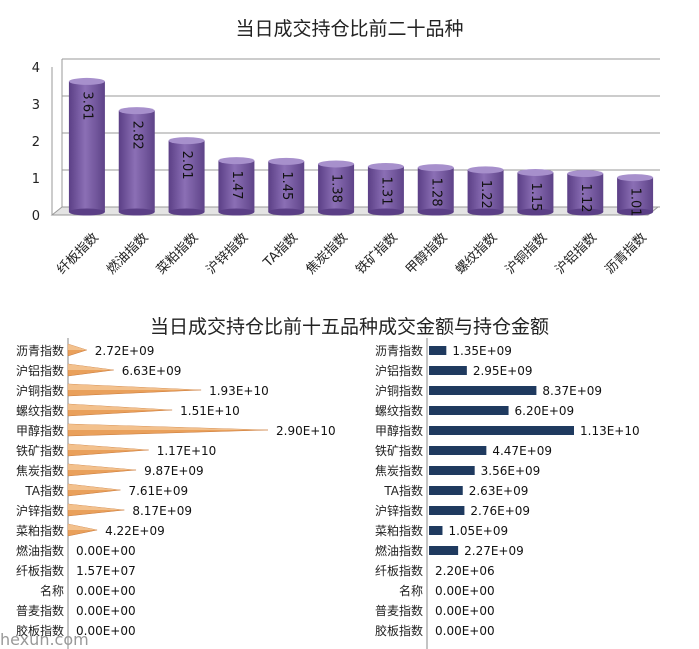 This screenshot has height=649, width=699. What do you see at coordinates (488, 390) in the screenshot?
I see `row-沪铜指数: 沪铜指数 8.37E+09` at bounding box center [488, 390].